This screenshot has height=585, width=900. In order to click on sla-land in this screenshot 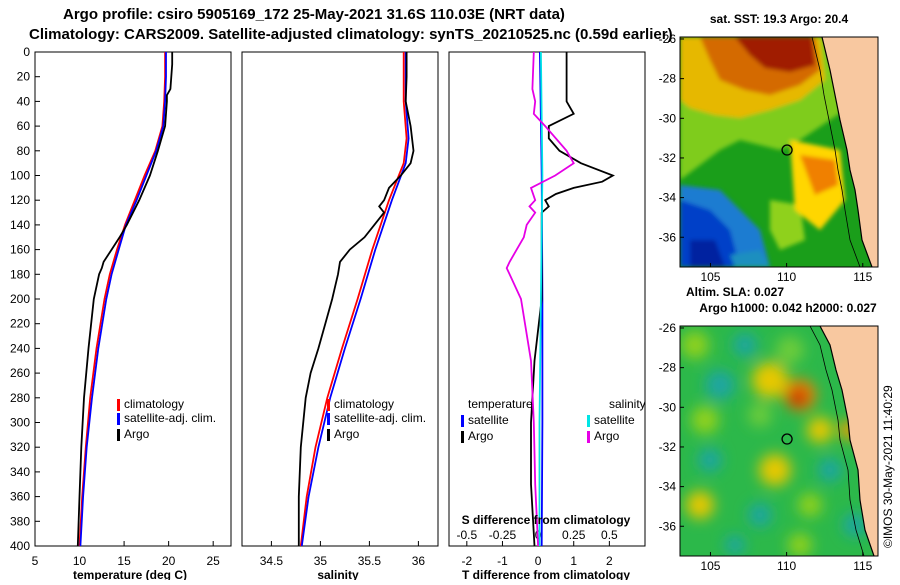, I will do `click(849, 441)`.